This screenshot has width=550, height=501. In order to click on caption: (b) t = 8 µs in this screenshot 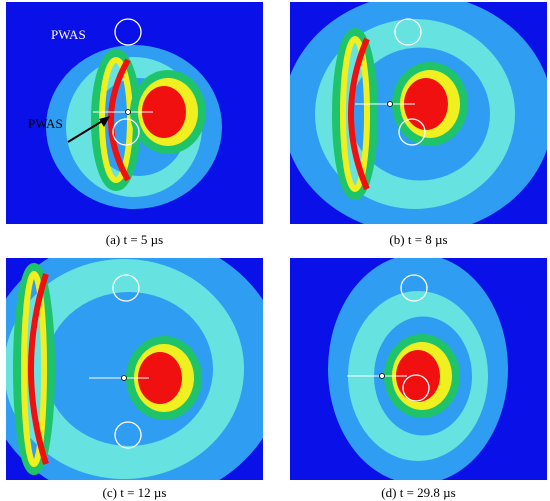, I will do `click(418, 239)`.